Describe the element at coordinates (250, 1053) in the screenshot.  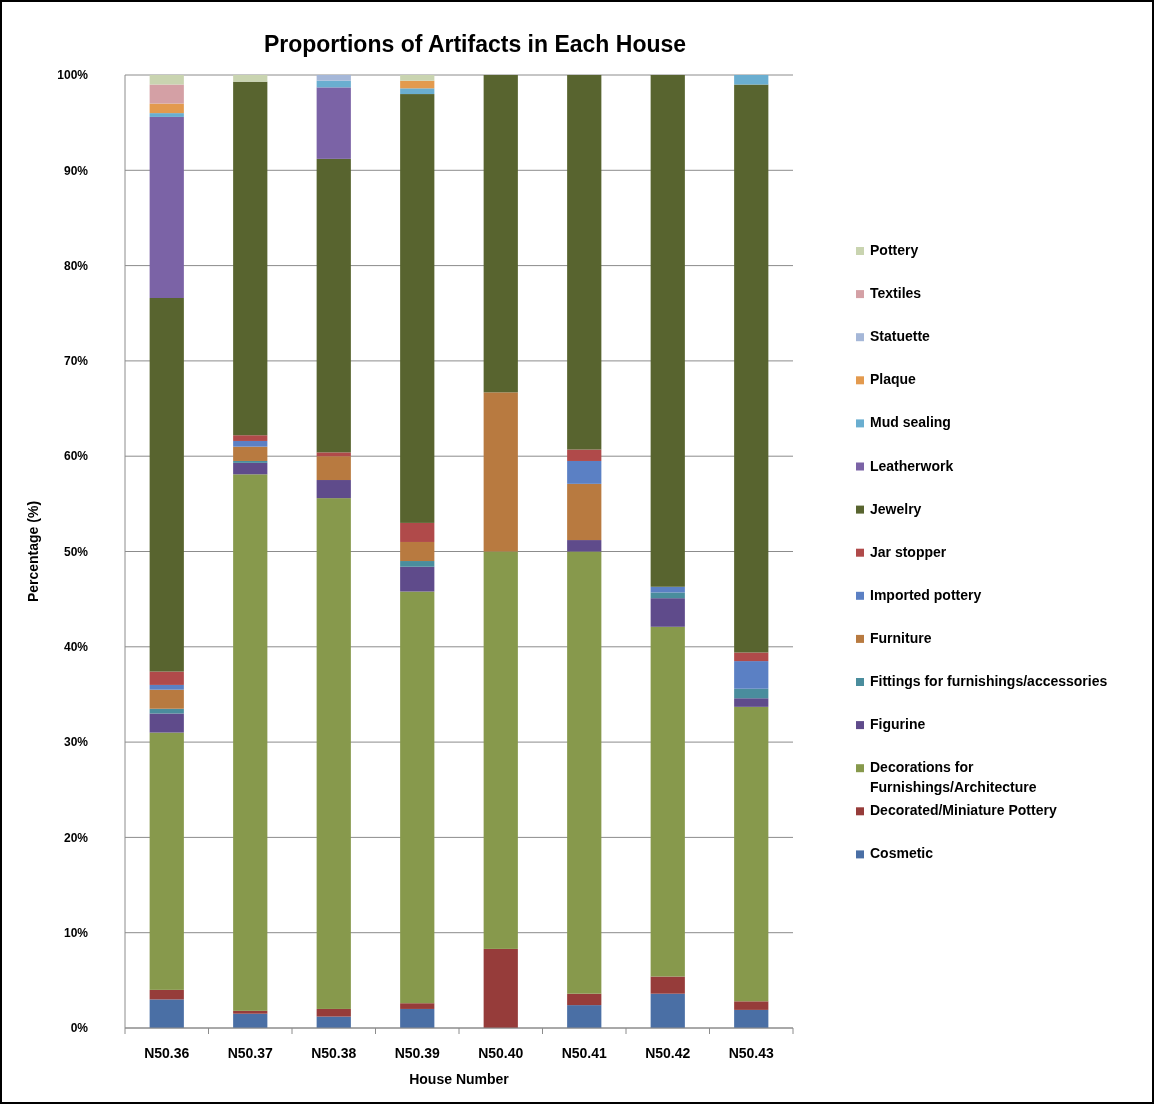
I see `x-tick-label: N50.37` at that location.